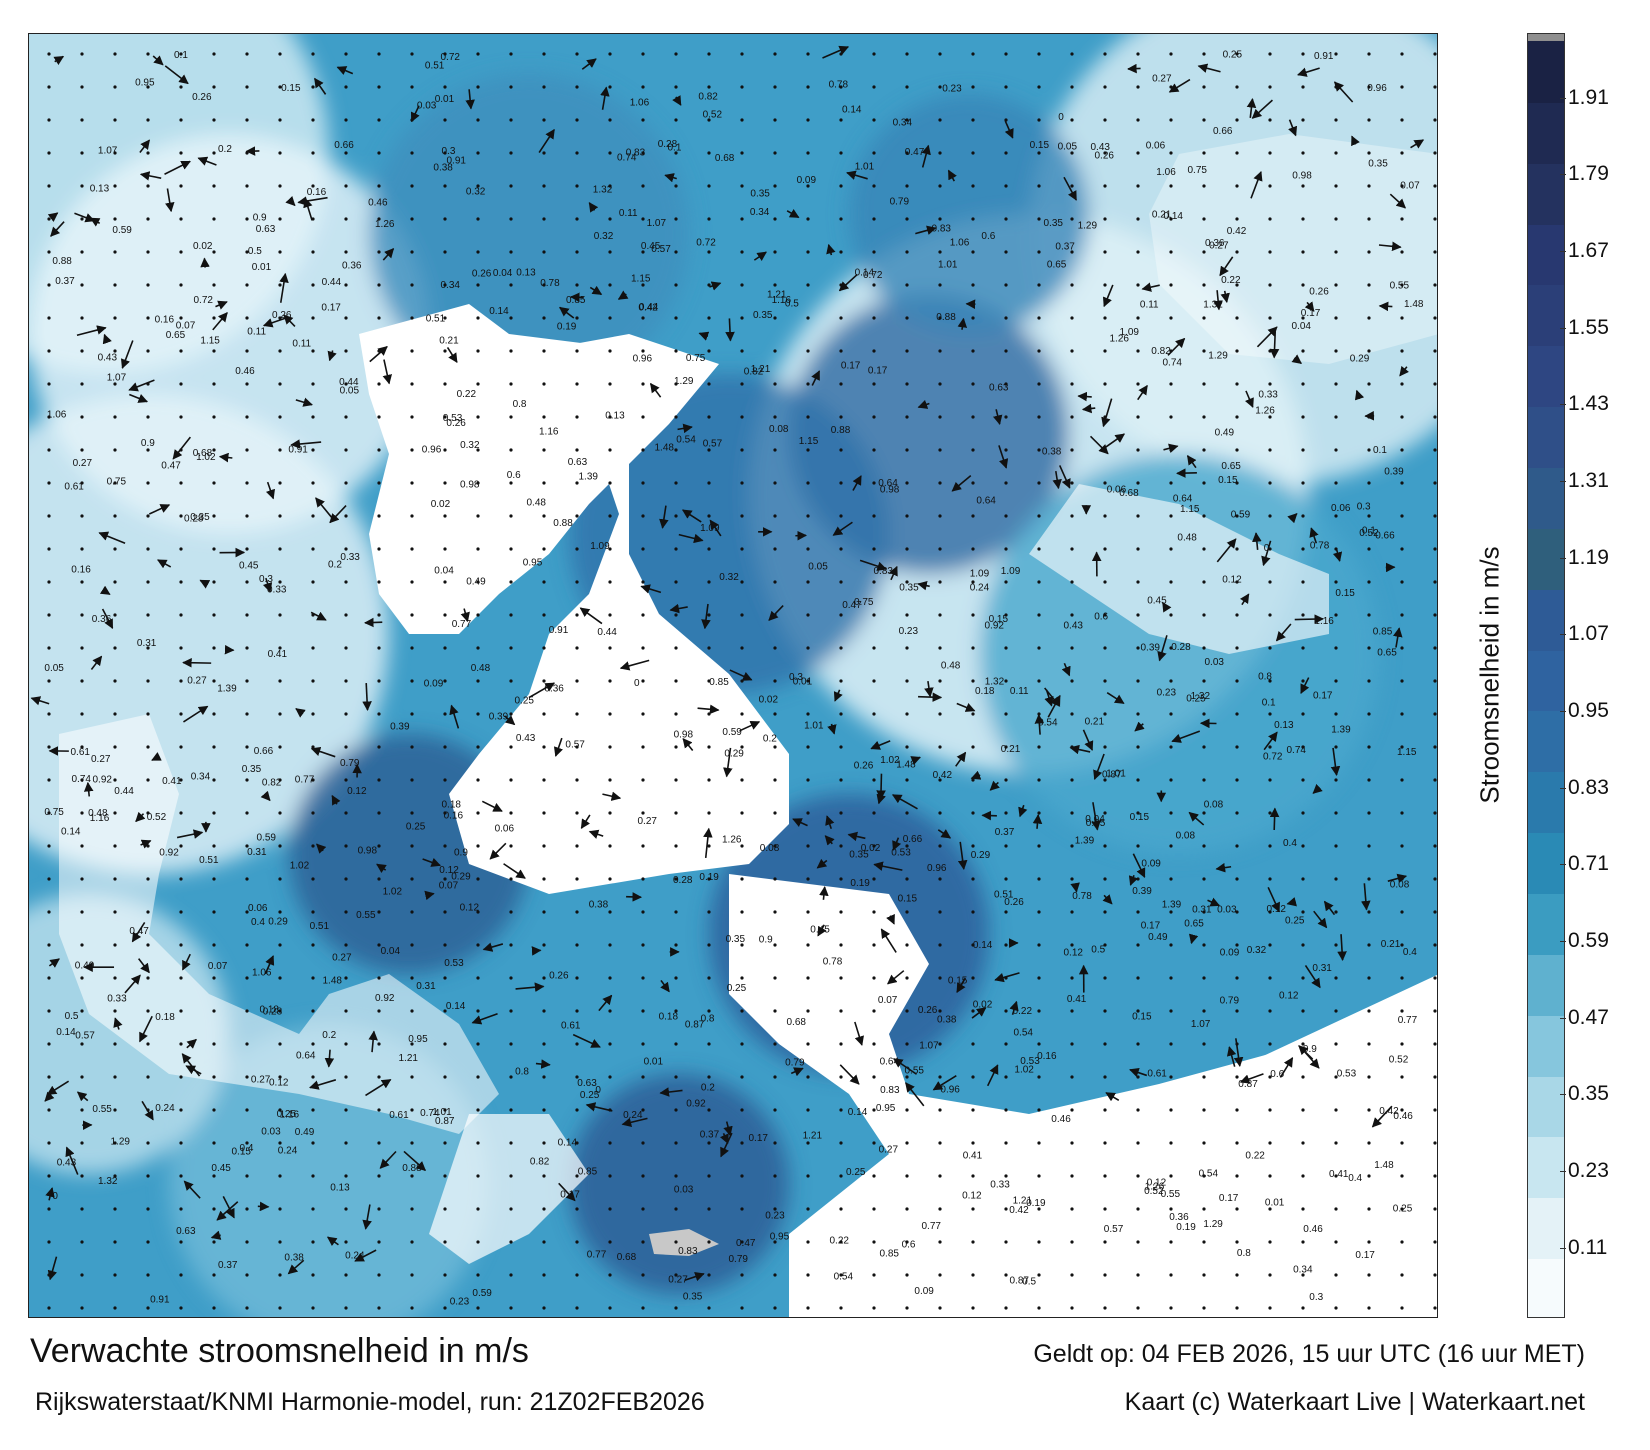 The image size is (1650, 1450). Describe the element at coordinates (770, 848) in the screenshot. I see `speed-label: 0.08` at that location.